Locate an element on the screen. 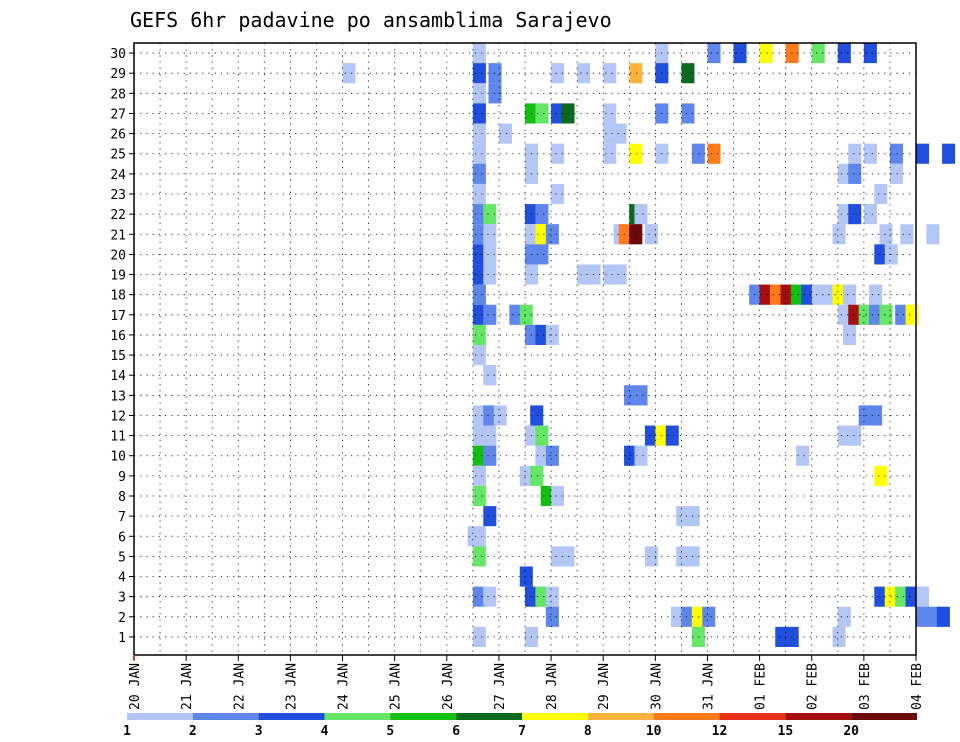  y-tick-label: 28 is located at coordinates (118, 94).